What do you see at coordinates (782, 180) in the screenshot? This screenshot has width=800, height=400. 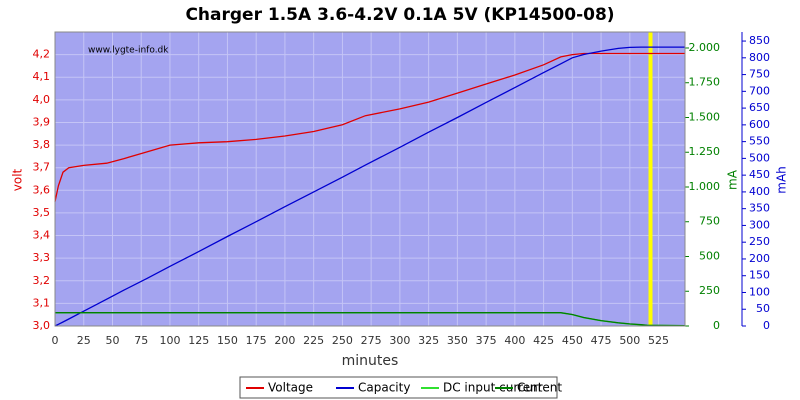 I see `y3-axis-label: mAh` at bounding box center [782, 180].